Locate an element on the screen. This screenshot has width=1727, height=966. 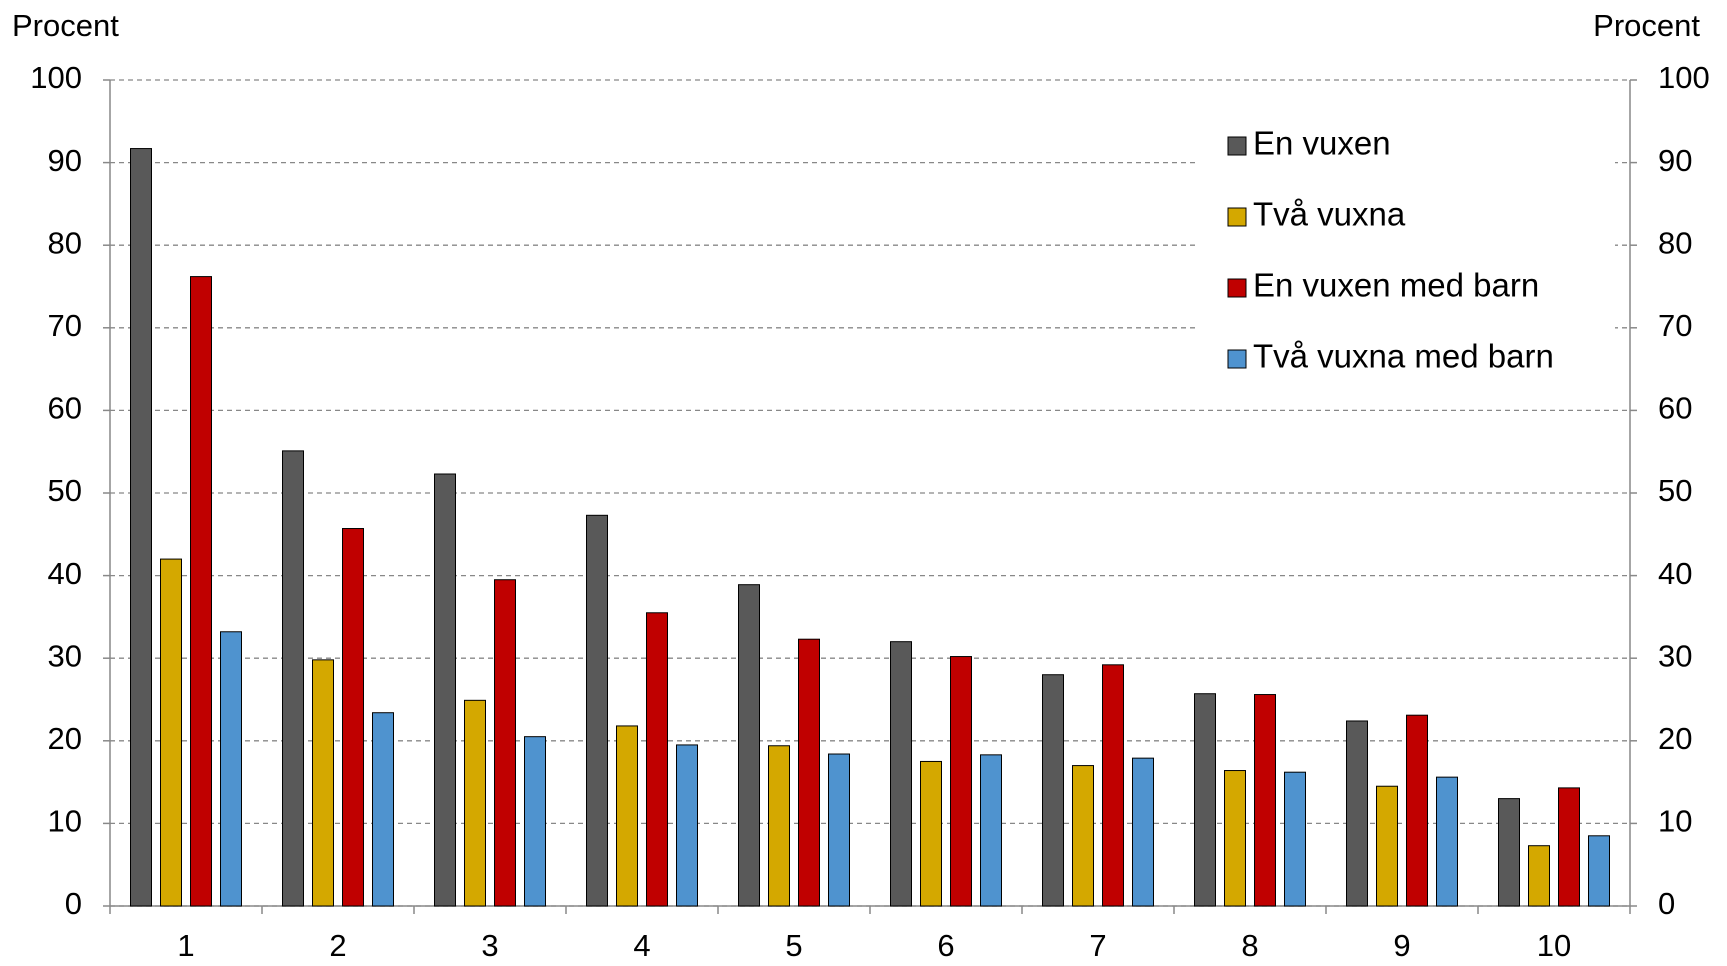
y-tick-label: 30 is located at coordinates (65, 655).